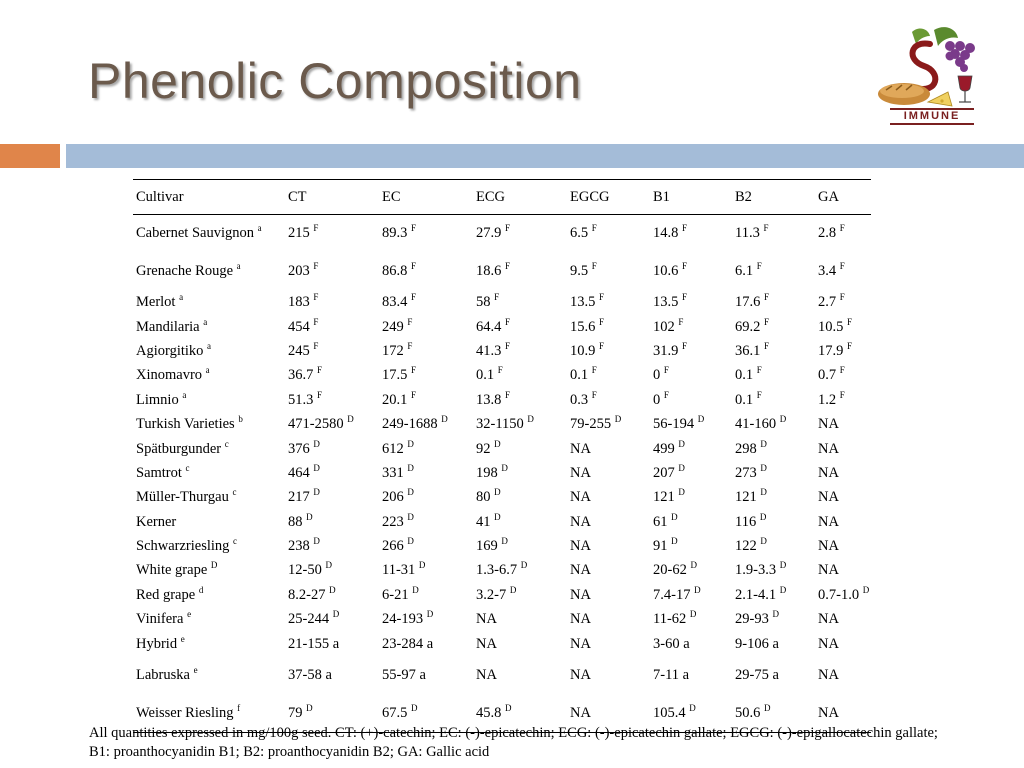 The height and width of the screenshot is (768, 1024). What do you see at coordinates (661, 196) in the screenshot?
I see `column-header-b1: B1` at bounding box center [661, 196].